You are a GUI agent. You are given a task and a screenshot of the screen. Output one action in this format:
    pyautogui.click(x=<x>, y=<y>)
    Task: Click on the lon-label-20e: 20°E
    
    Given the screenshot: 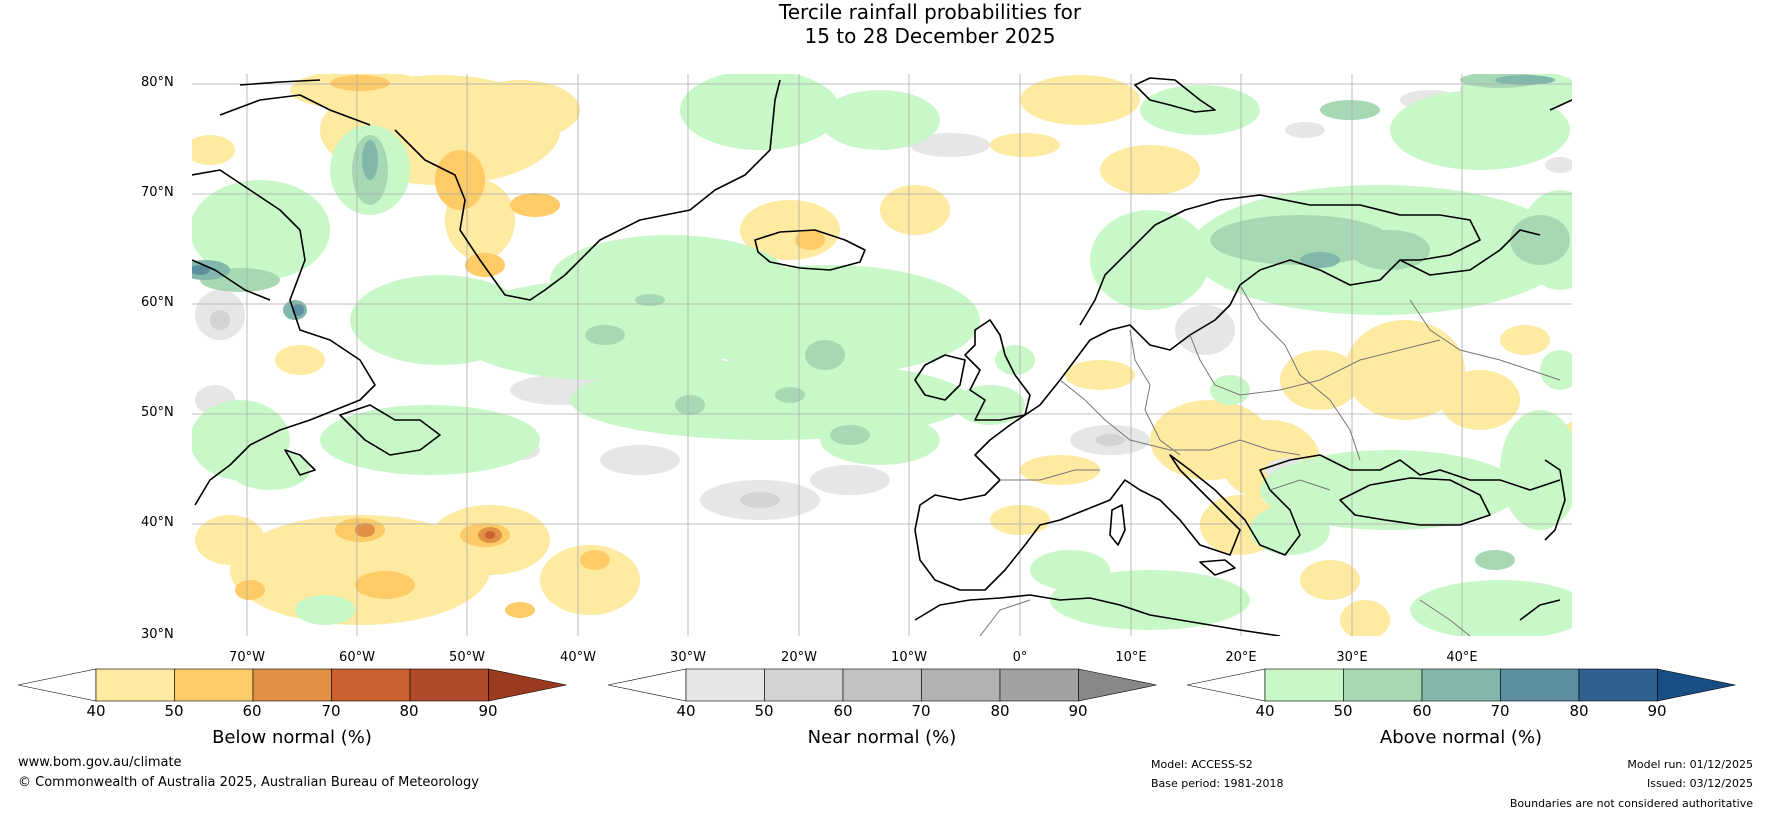 What is the action you would take?
    pyautogui.click(x=1241, y=657)
    